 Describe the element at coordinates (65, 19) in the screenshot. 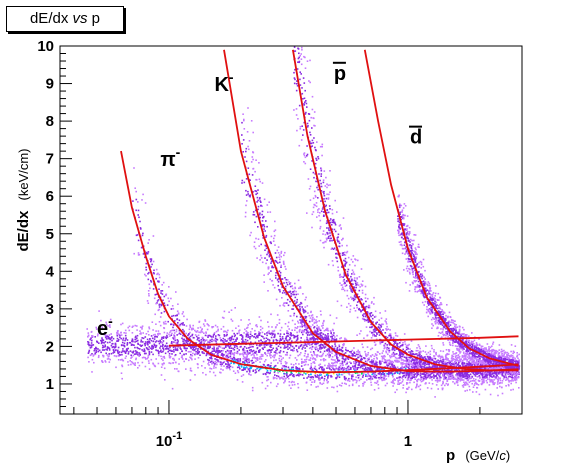

I see `chart-title: dE/dx vs p` at that location.